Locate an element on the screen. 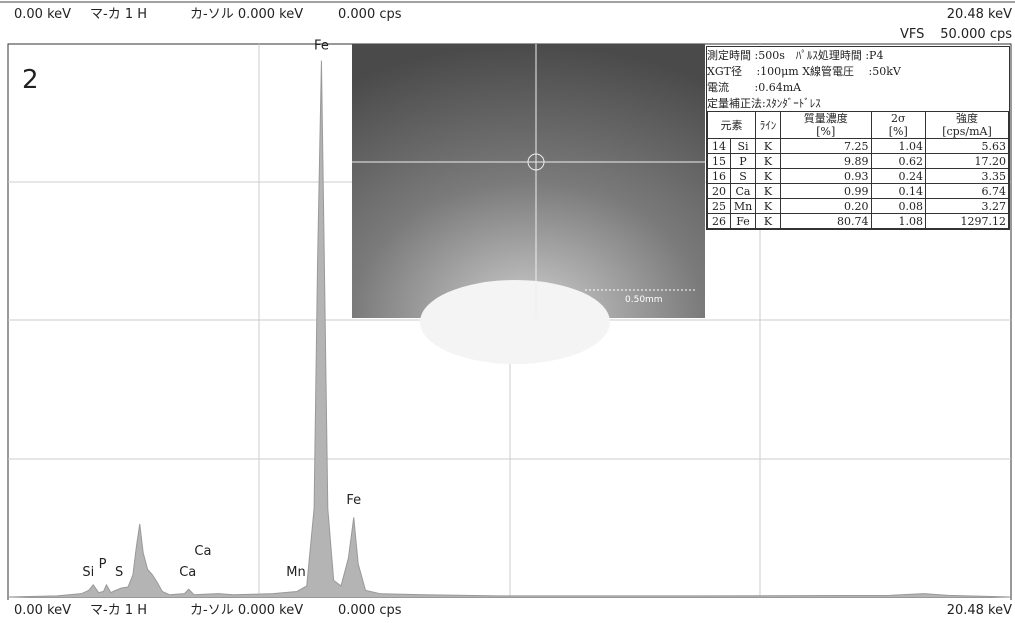  cell-text: 0.93 is located at coordinates (856, 176).